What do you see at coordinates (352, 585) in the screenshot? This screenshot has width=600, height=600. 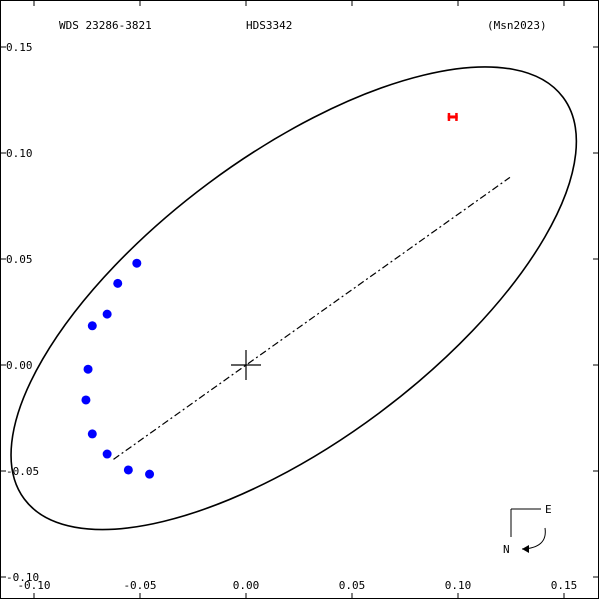 I see `x-tick-label: 0.05` at bounding box center [352, 585].